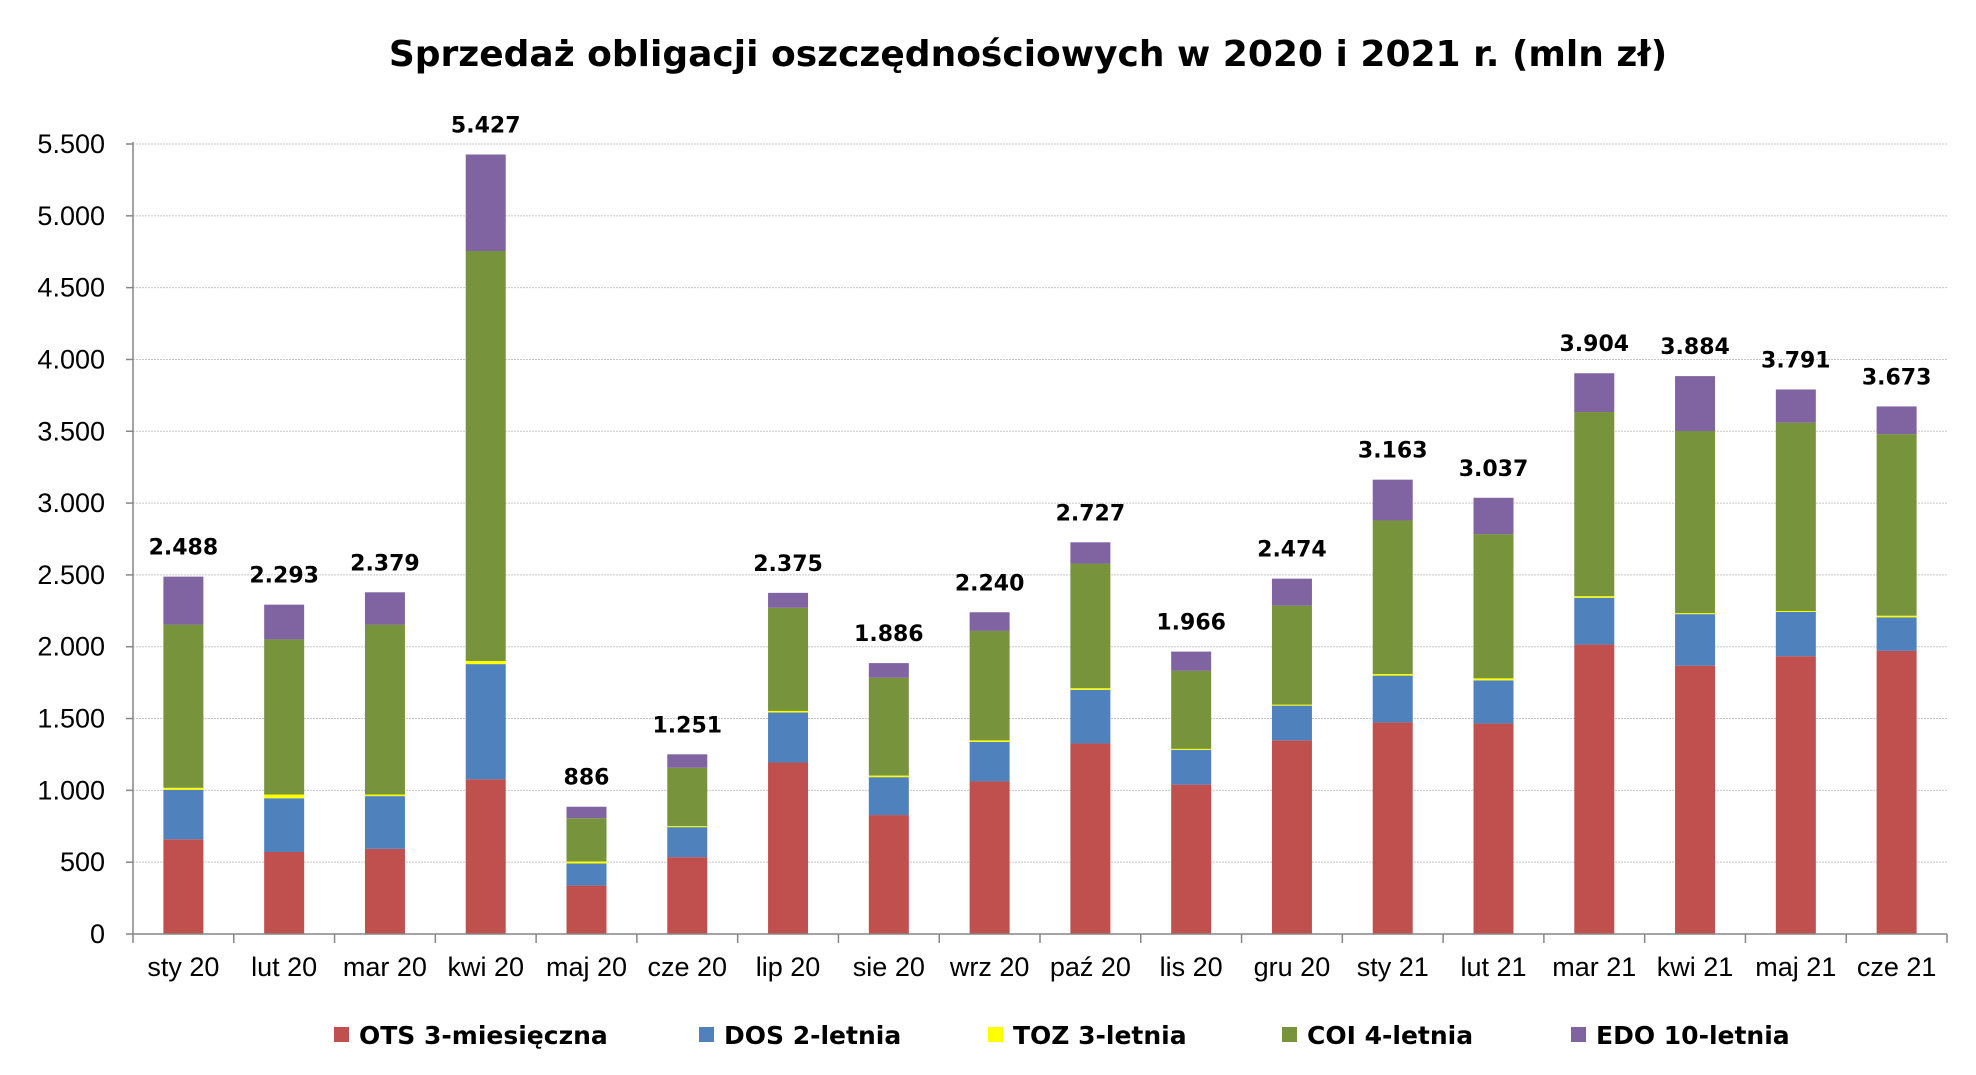 The image size is (1976, 1075). I want to click on x-tick-label: cze 21, so click(1897, 967).